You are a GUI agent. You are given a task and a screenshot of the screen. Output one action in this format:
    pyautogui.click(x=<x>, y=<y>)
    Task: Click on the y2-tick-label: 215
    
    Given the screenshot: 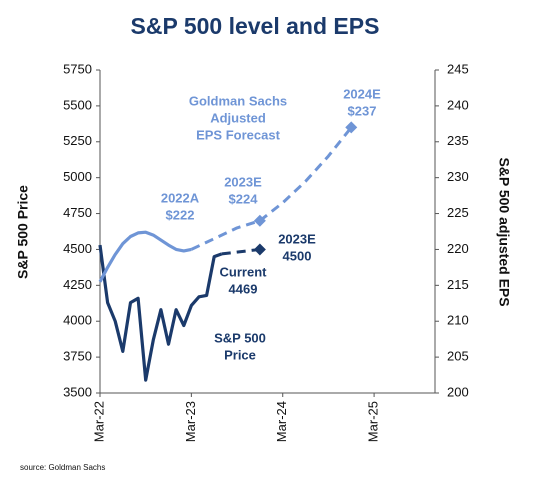 What is the action you would take?
    pyautogui.click(x=458, y=284)
    